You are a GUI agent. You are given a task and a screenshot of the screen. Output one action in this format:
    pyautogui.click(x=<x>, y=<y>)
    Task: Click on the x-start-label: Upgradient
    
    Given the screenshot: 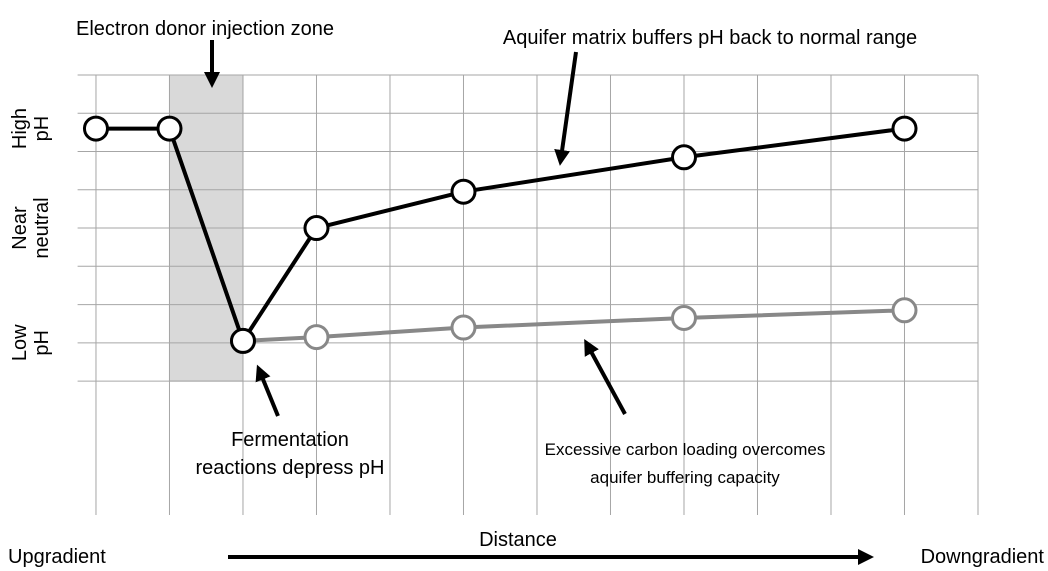 What is the action you would take?
    pyautogui.click(x=57, y=557)
    